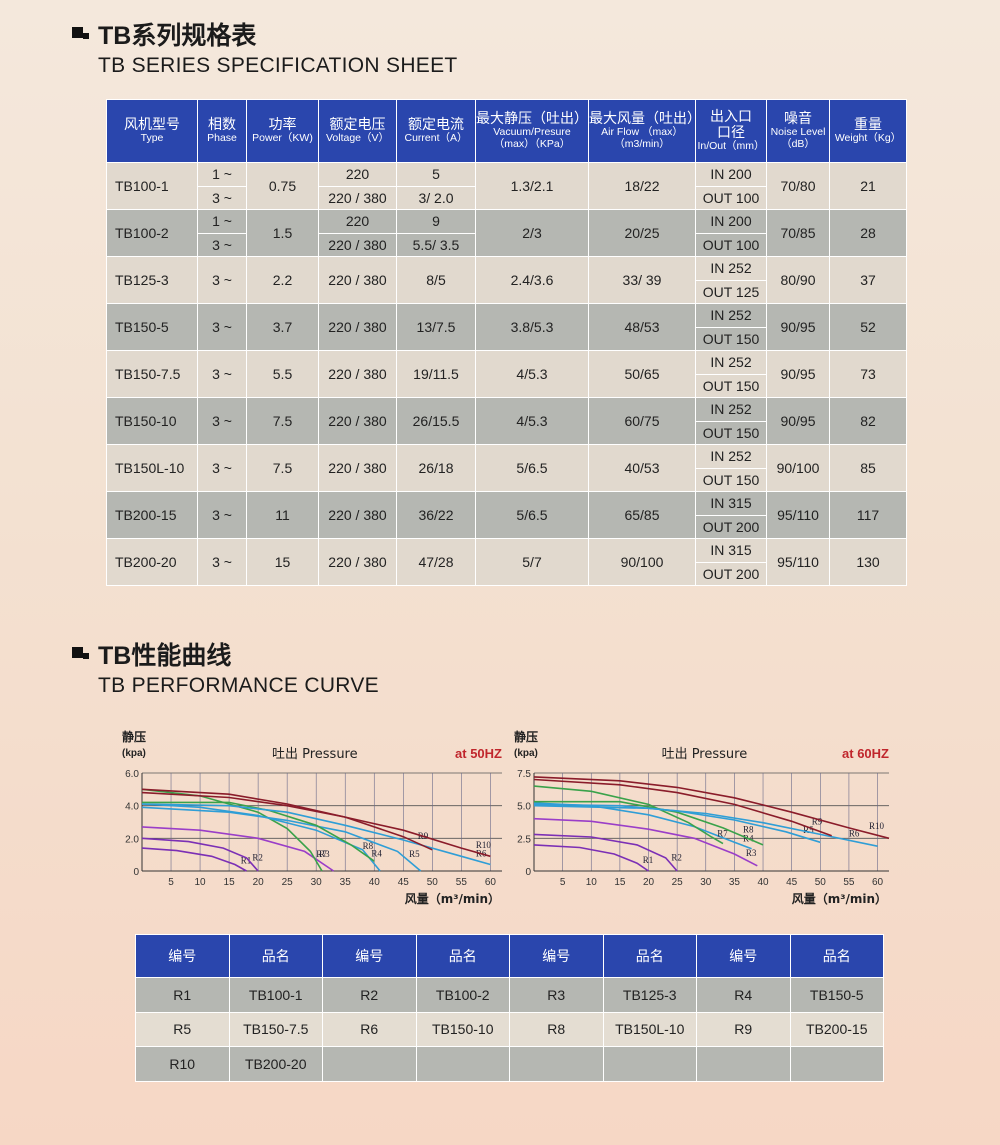  I want to click on x-tick-label: 25, so click(678, 882).